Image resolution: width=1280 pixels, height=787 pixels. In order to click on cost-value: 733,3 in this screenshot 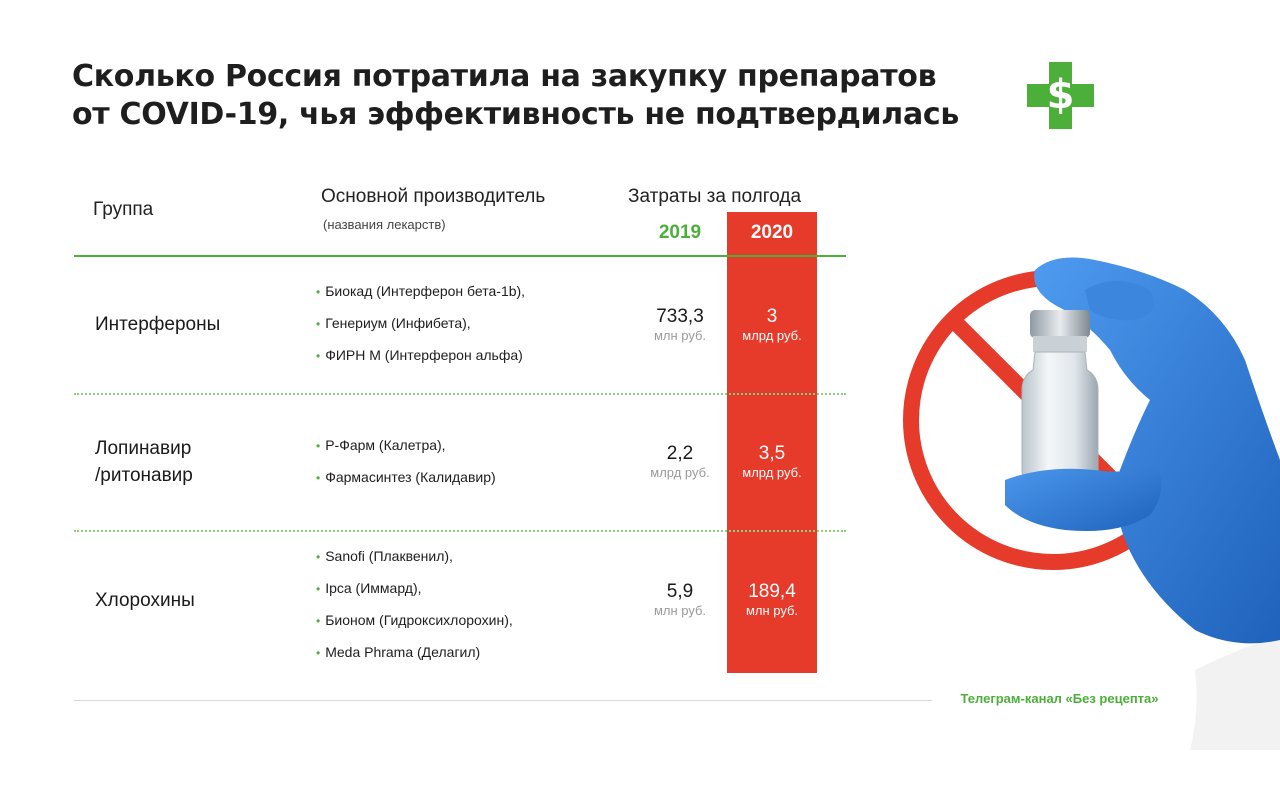, I will do `click(680, 316)`.